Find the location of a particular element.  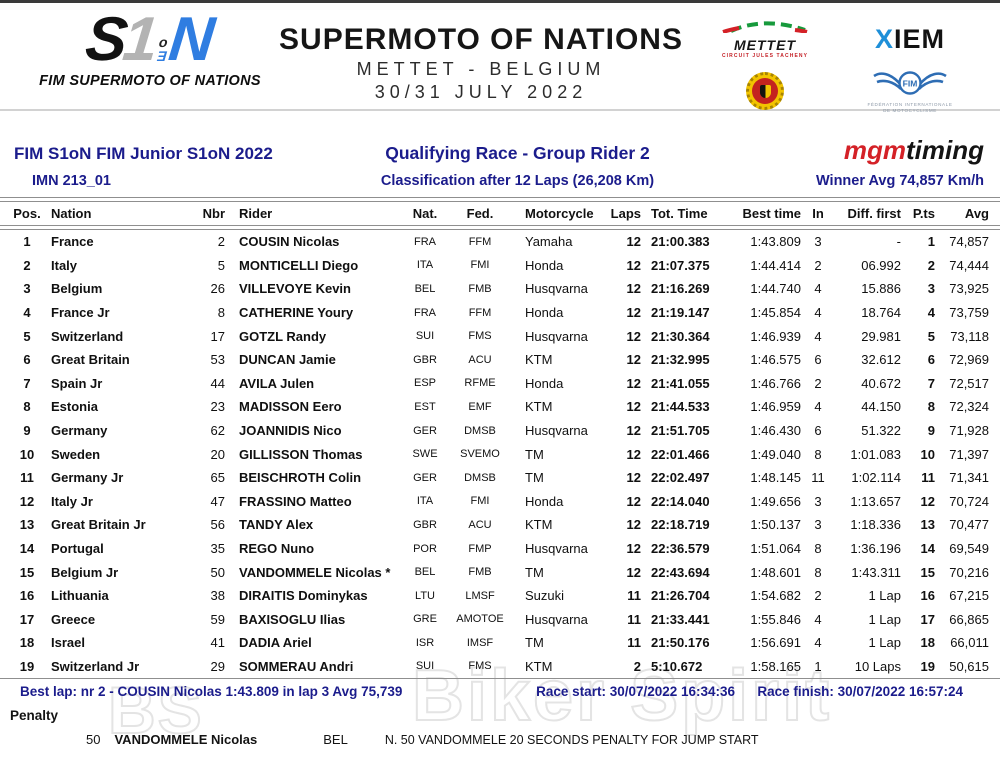

col-header-fed: Fed. is located at coordinates (480, 213).